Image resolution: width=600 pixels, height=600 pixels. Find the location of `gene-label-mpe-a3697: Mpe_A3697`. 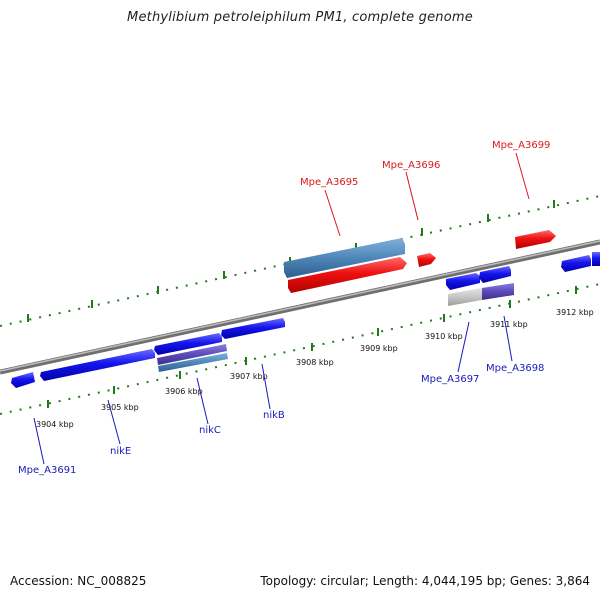

gene-label-mpe-a3697: Mpe_A3697 is located at coordinates (450, 379).